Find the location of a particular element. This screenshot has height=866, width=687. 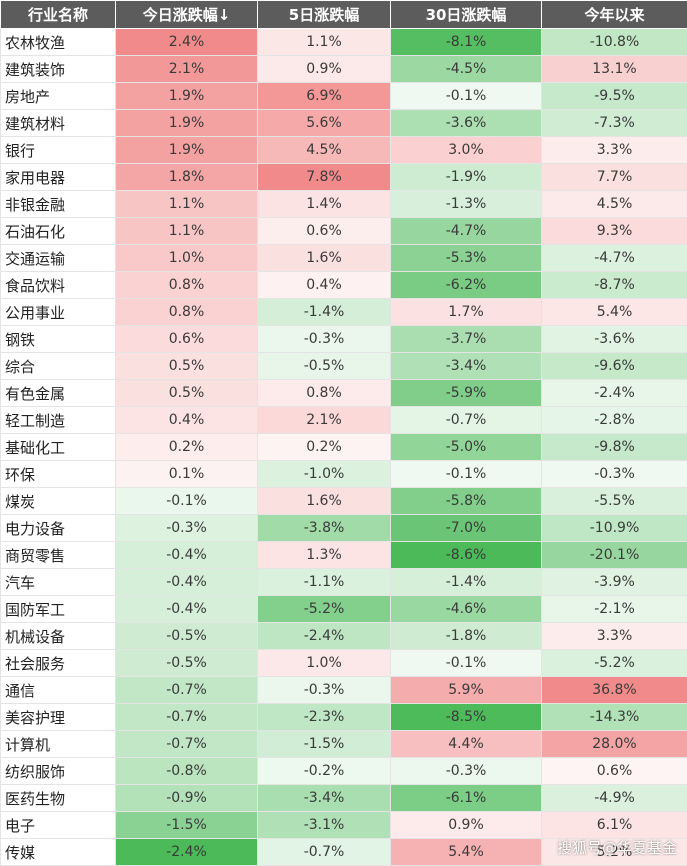

ytd-change-cell: 5.4% is located at coordinates (614, 312).